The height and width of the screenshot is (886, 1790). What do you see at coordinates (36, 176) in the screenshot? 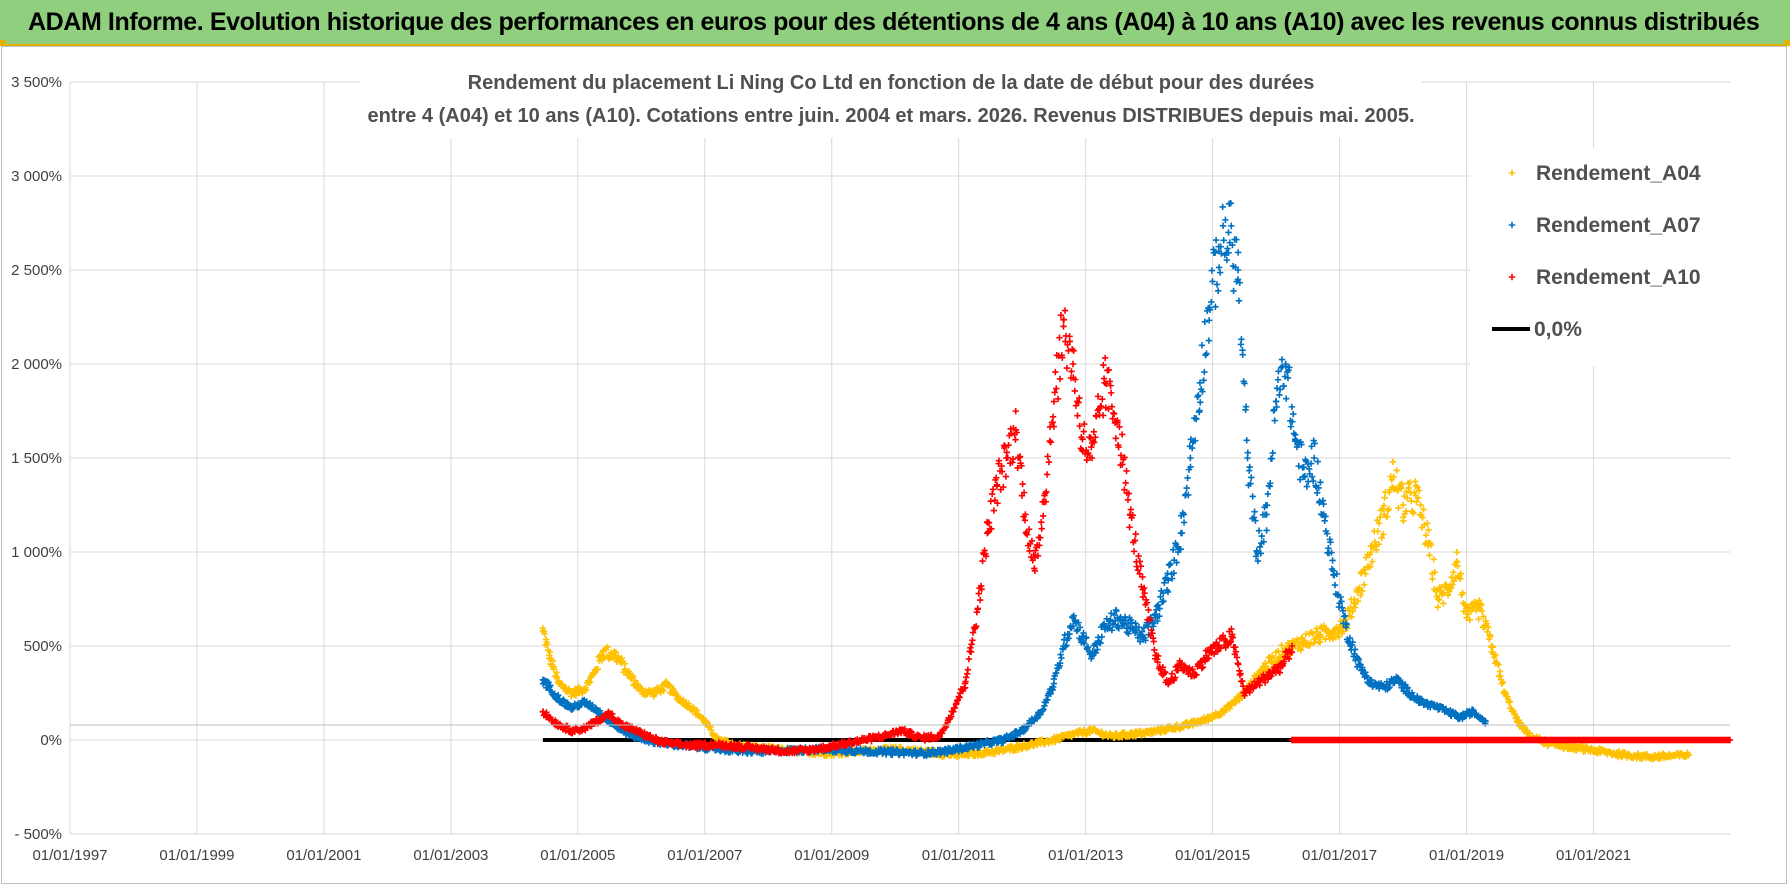
I see `y-tick-label: 3 000%` at bounding box center [36, 176].